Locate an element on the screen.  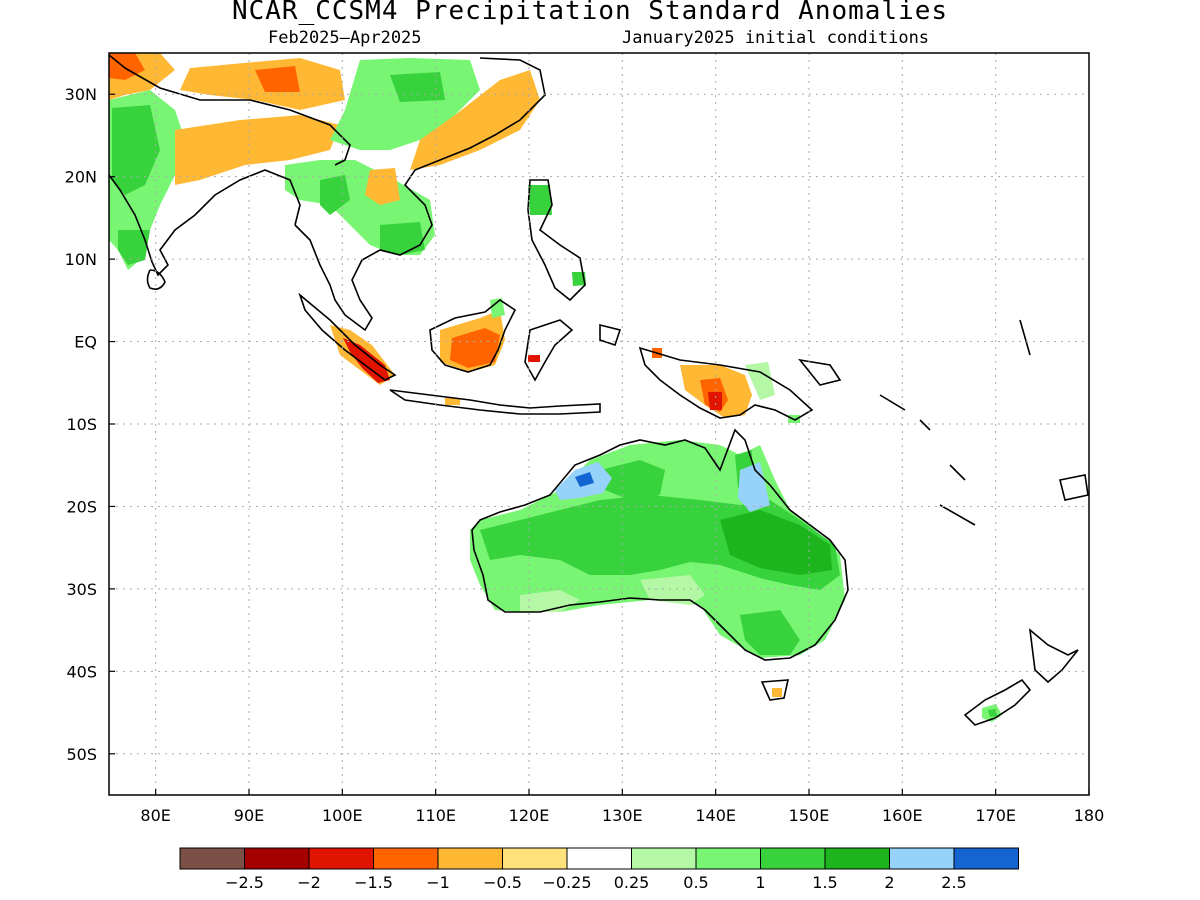
sulawesi is located at coordinates (549, 350).